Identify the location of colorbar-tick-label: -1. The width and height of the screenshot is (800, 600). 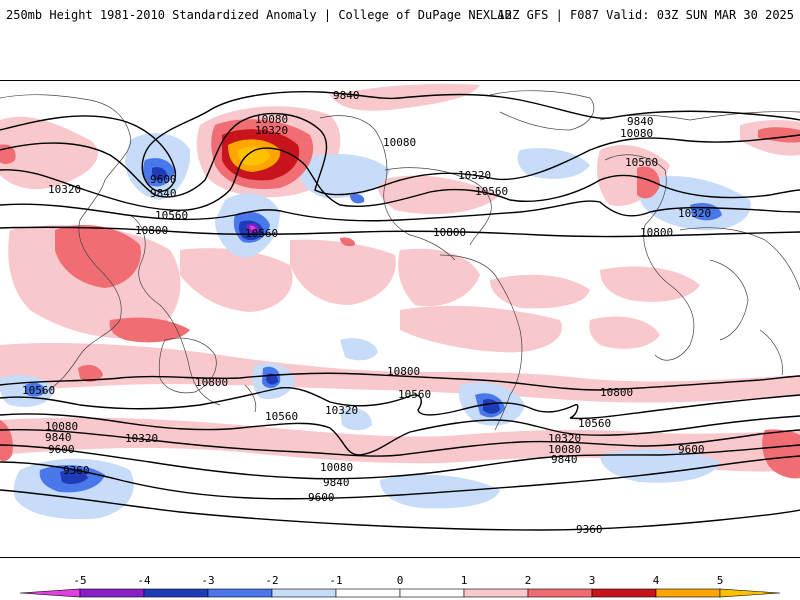
(335, 580).